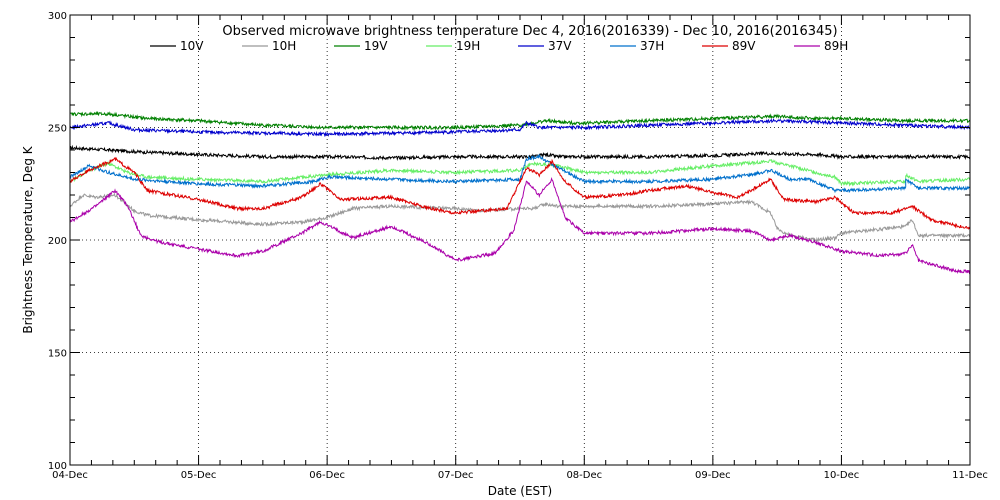  What do you see at coordinates (744, 46) in the screenshot?
I see `legend-label-89v: 89V` at bounding box center [744, 46].